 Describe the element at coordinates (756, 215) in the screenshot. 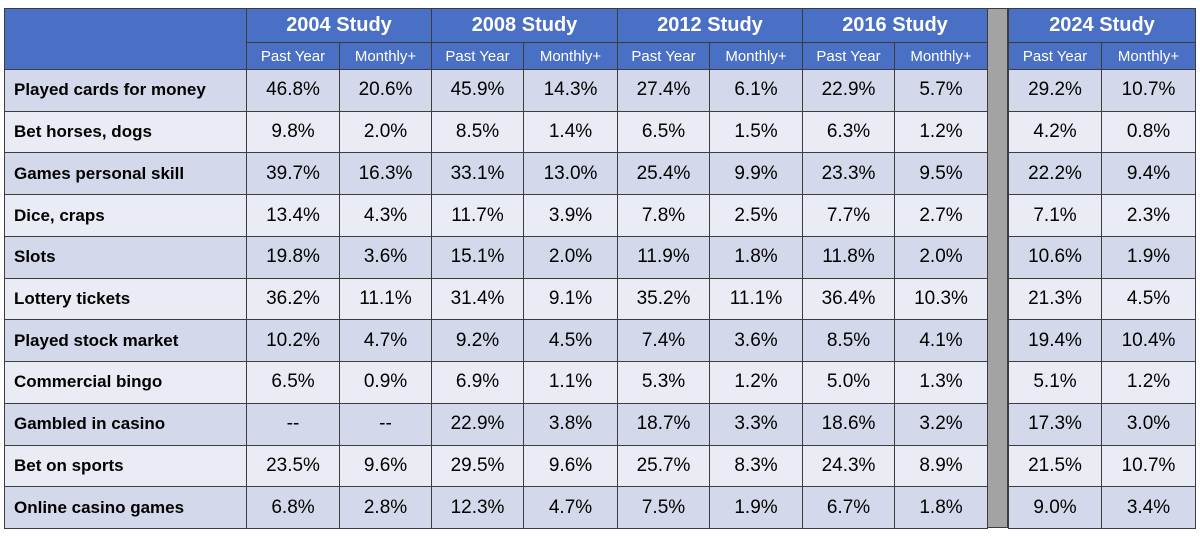

I see `value-cell: 2.5%` at that location.